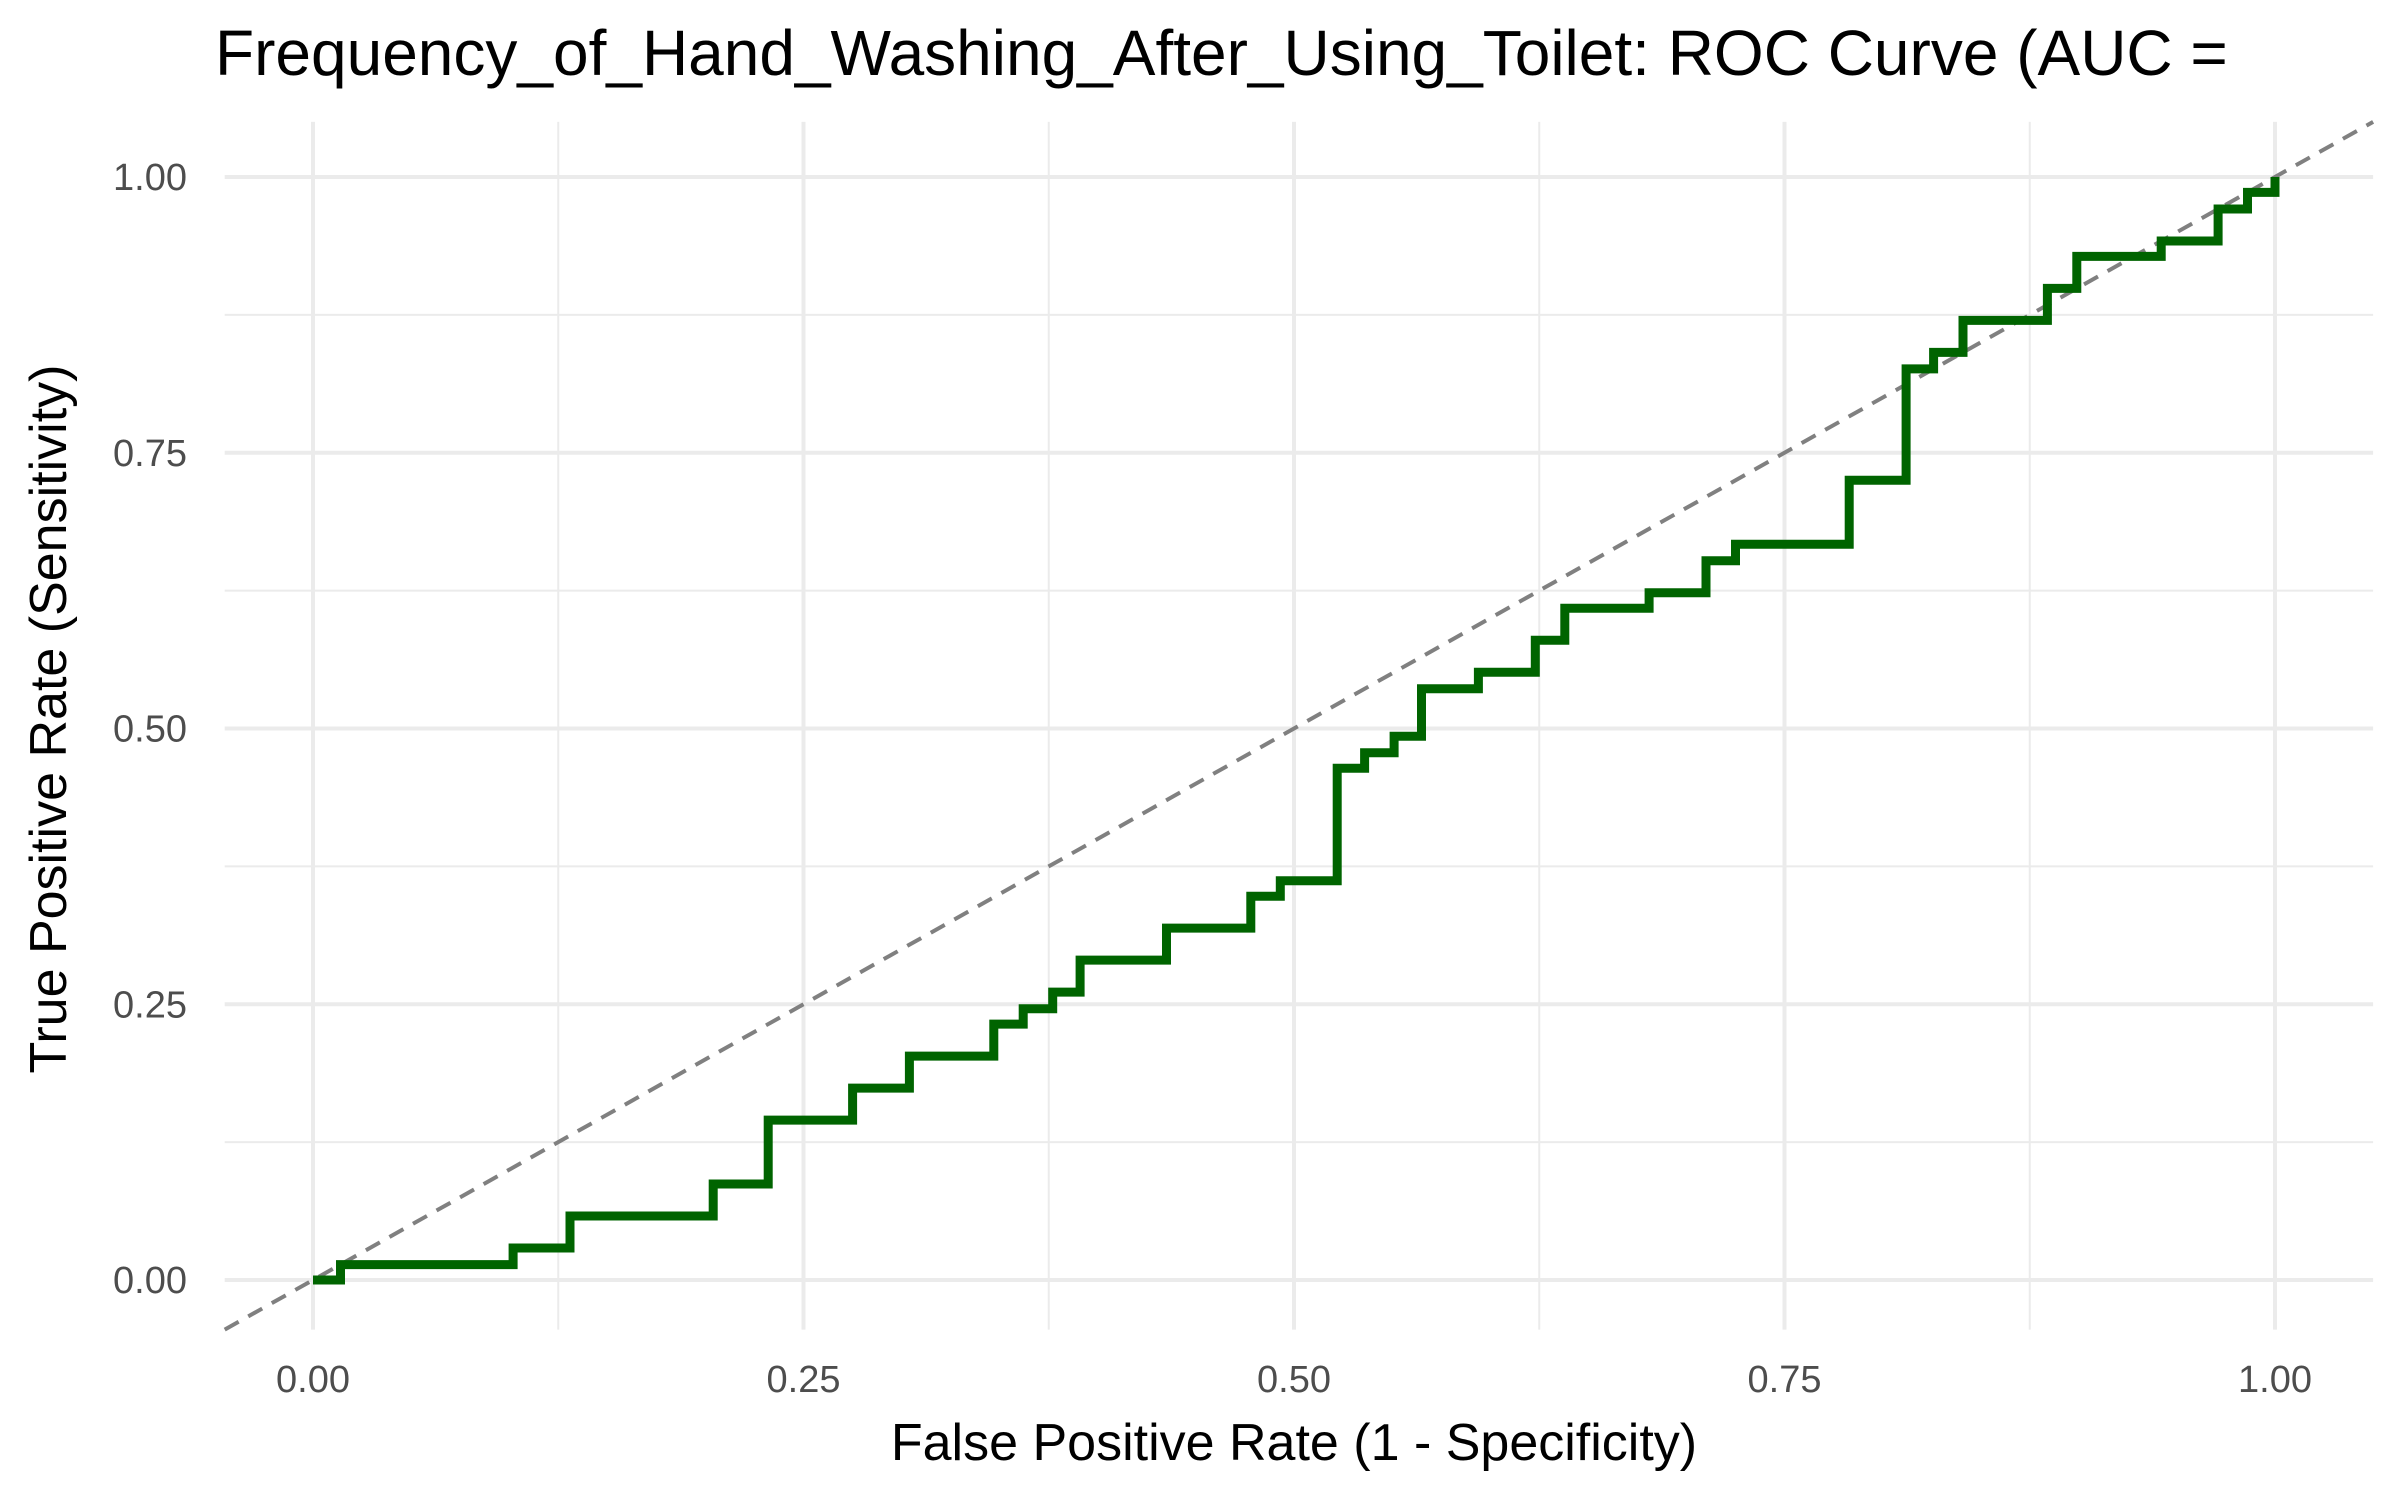 This screenshot has width=2400, height=1500. What do you see at coordinates (804, 1380) in the screenshot?
I see `x-tick-label: 0.25` at bounding box center [804, 1380].